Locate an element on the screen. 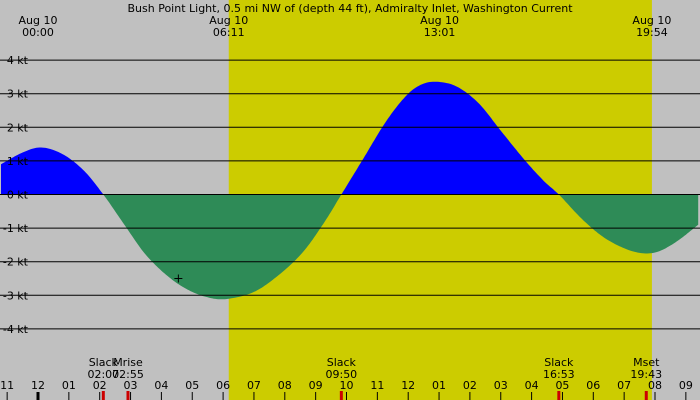 Image resolution: width=700 pixels, height=400 pixels. y-tick-label-3: 1 kt is located at coordinates (18, 161).